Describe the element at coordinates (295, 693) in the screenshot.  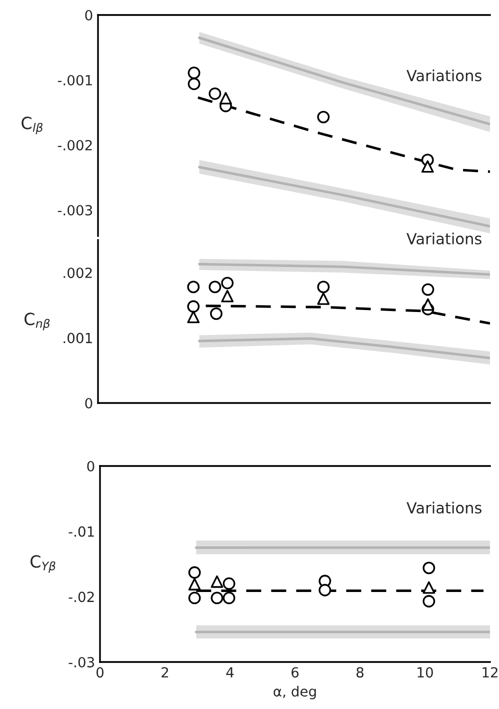
I see `x-axis-title: α, deg` at that location.